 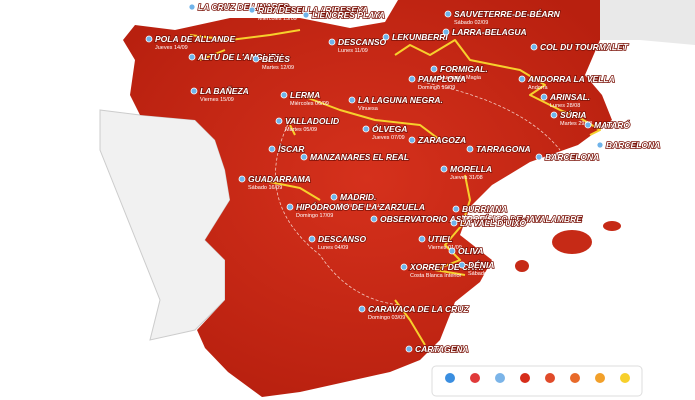 I want to click on place-name: TARRAGONA, so click(x=503, y=149).